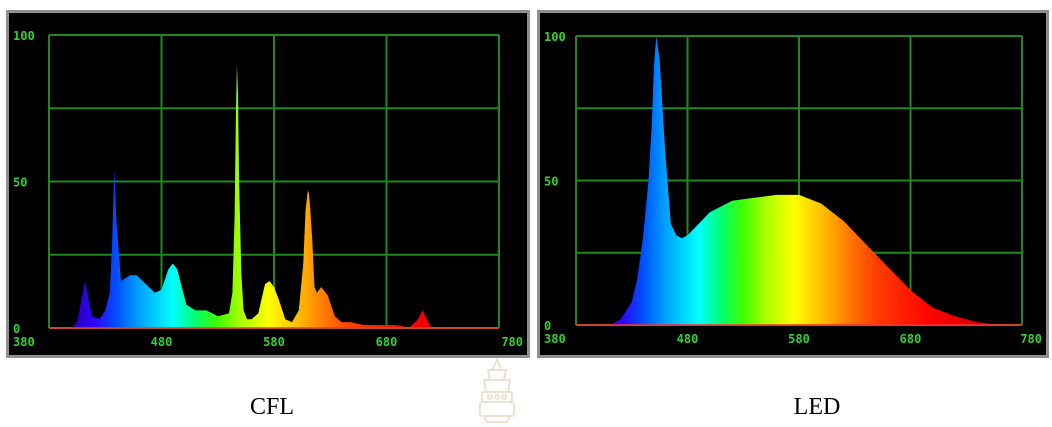  Describe the element at coordinates (817, 407) in the screenshot. I see `led-caption: LED` at that location.